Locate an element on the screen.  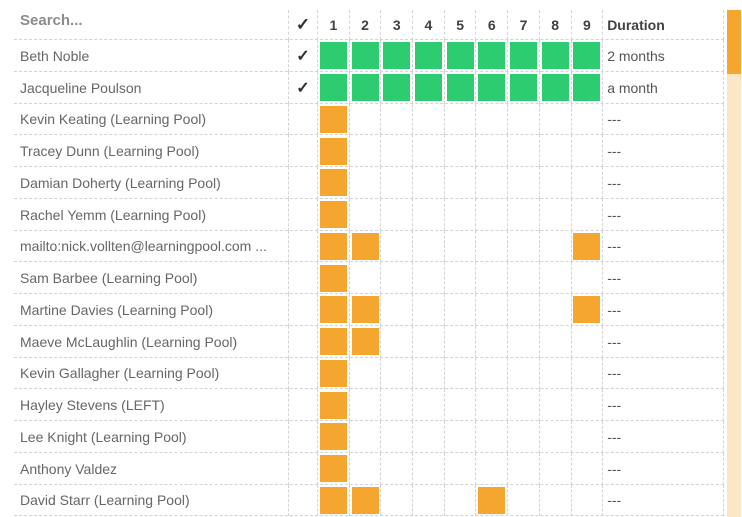
vertical-scrollbar is located at coordinates (734, 263).